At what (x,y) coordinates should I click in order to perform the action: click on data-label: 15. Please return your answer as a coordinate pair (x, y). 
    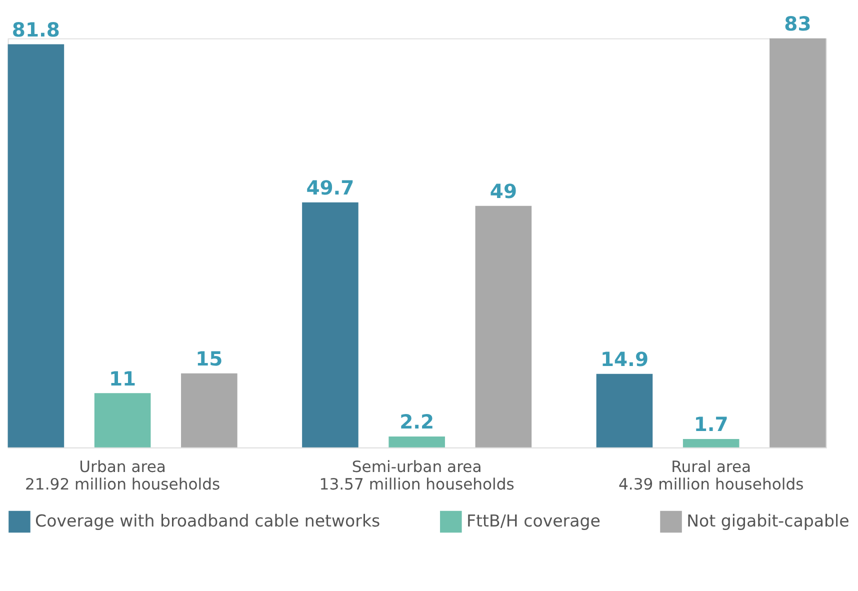
    Looking at the image, I should click on (209, 359).